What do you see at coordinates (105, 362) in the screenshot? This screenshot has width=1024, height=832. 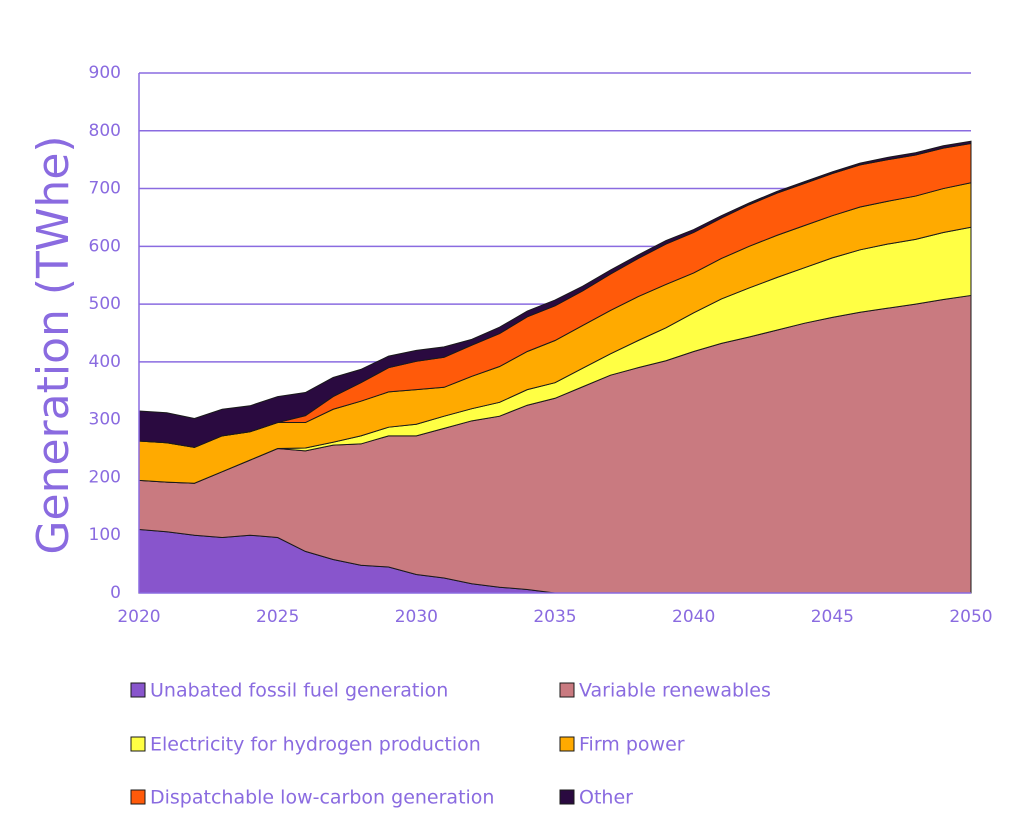 I see `y-tick-label-400: 400` at bounding box center [105, 362].